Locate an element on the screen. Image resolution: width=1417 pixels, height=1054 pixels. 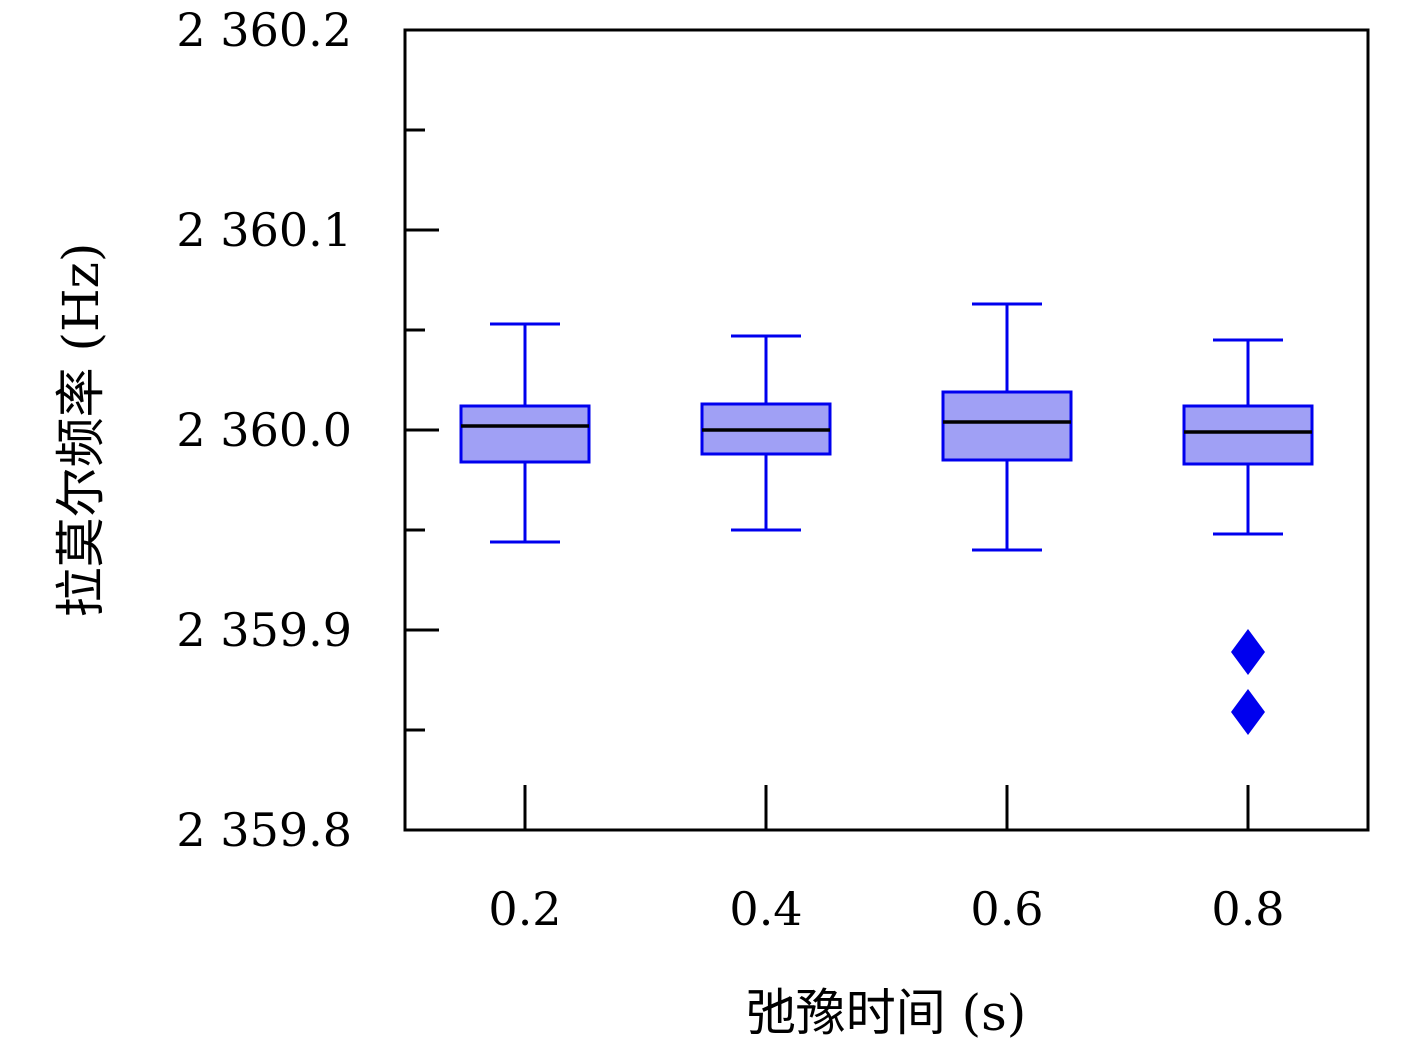
box-0.6 is located at coordinates (1007, 427).